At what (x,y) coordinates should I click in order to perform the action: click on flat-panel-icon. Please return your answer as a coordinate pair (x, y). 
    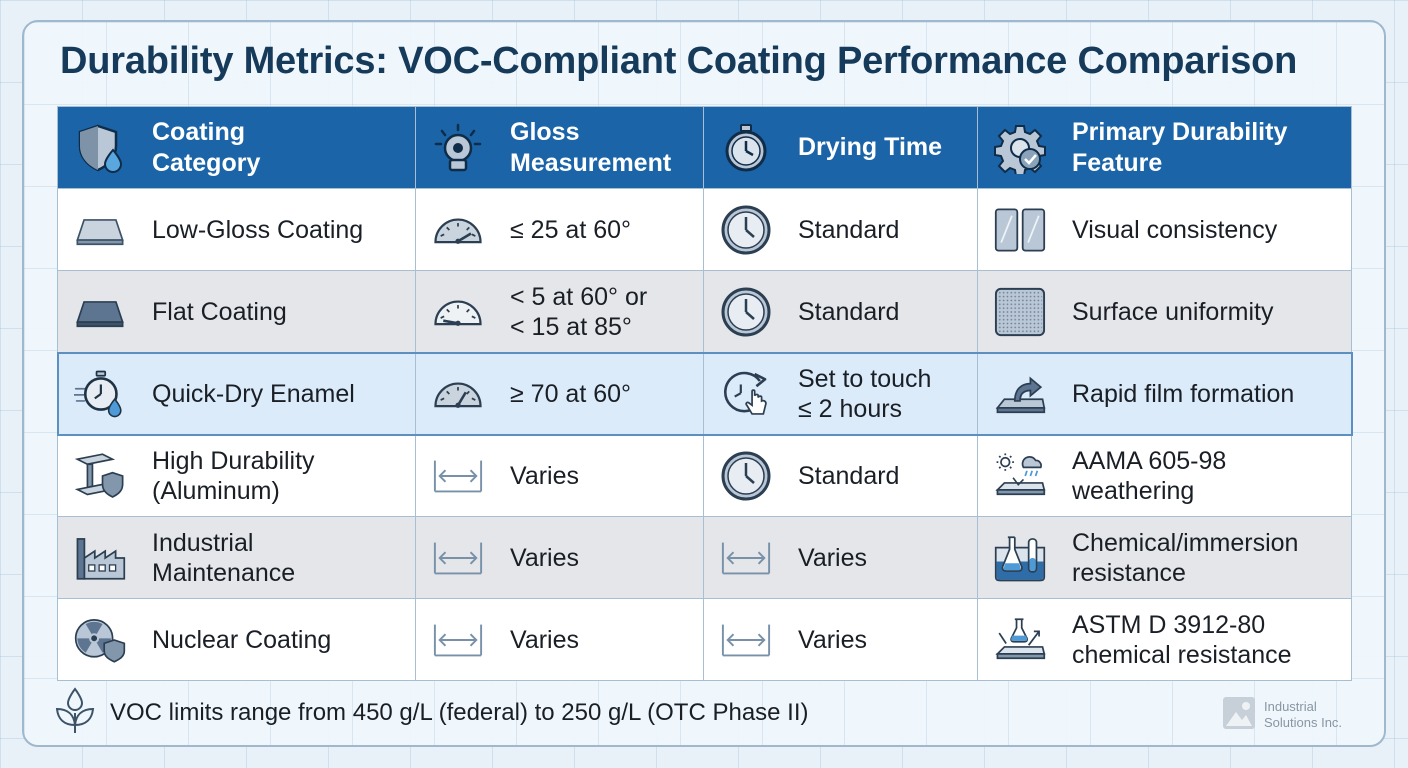
    Looking at the image, I should click on (100, 312).